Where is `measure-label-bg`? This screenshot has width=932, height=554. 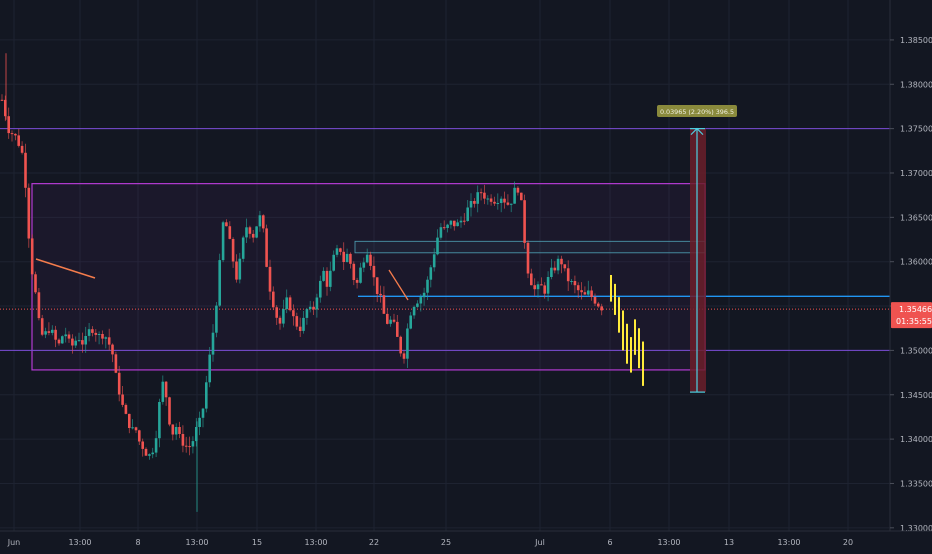
measure-label-bg is located at coordinates (697, 111).